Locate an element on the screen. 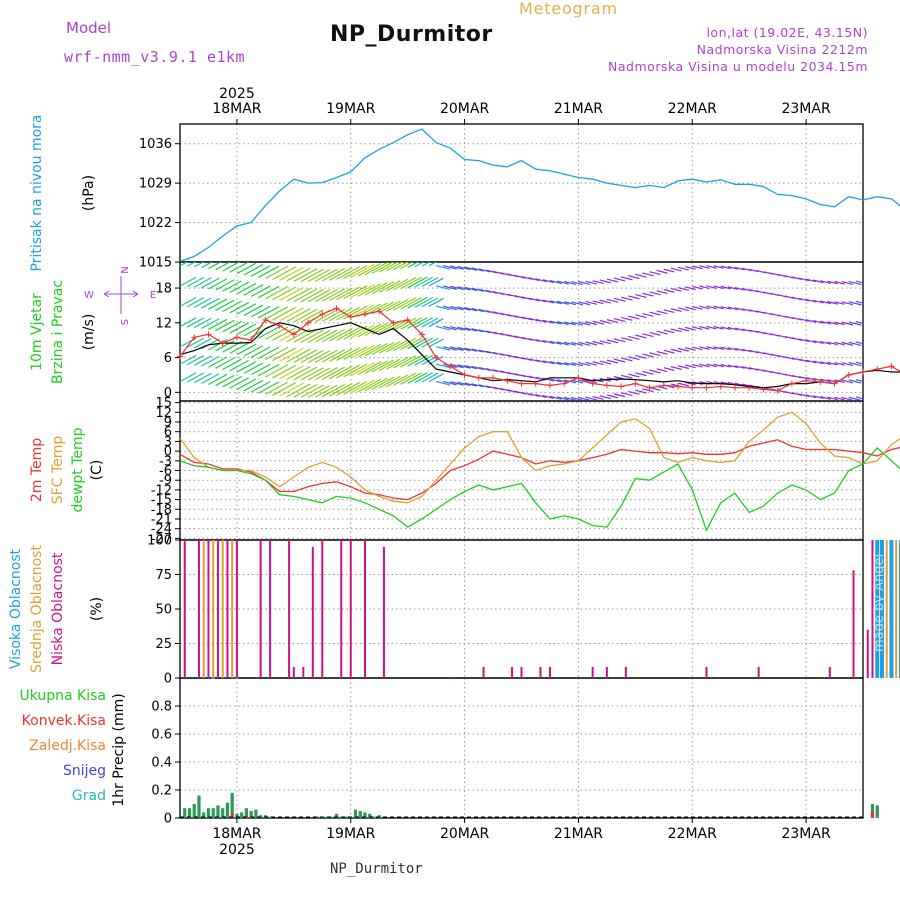 The image size is (900, 900). compass-south: S is located at coordinates (123, 322).